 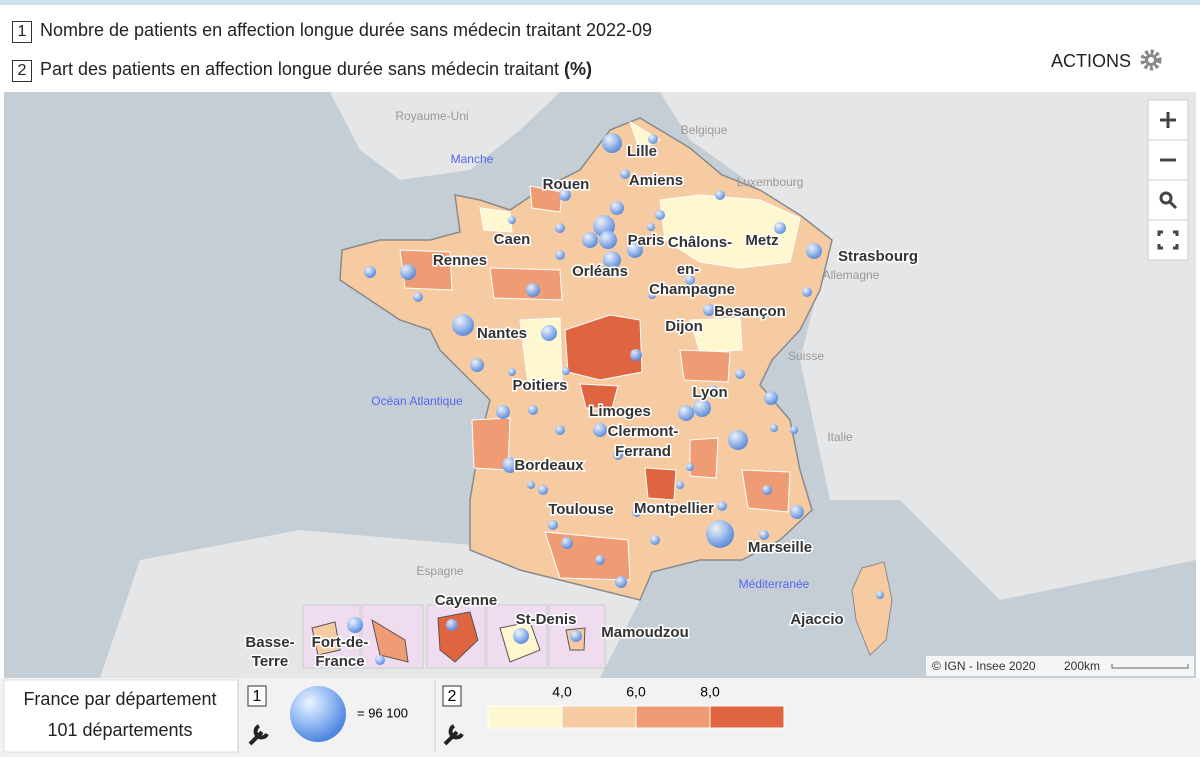 What do you see at coordinates (581, 509) in the screenshot?
I see `city-label: Toulouse` at bounding box center [581, 509].